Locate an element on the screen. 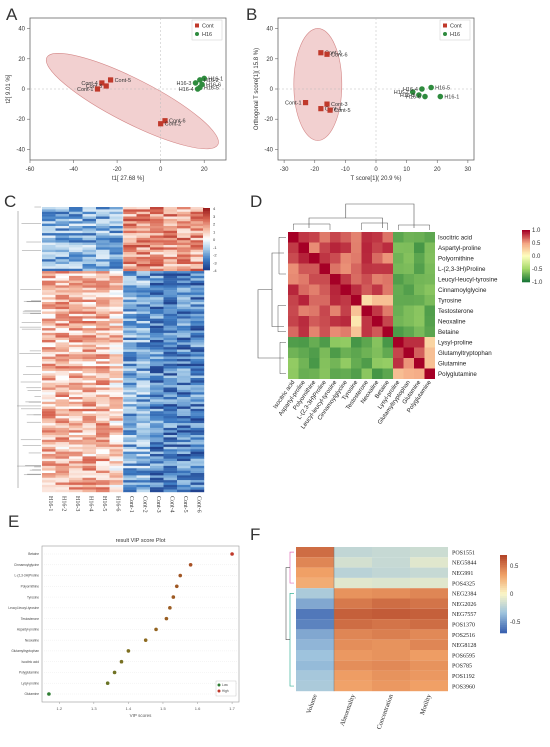 This screenshot has height=747, width=550. colorbar-tick: 1.0 is located at coordinates (536, 231).